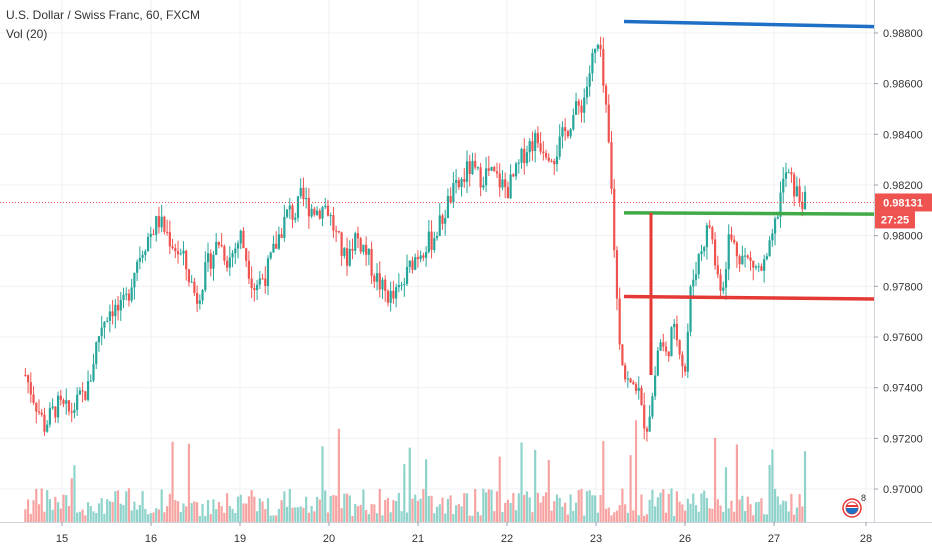 The height and width of the screenshot is (550, 932). What do you see at coordinates (749, 213) in the screenshot?
I see `mid-line` at bounding box center [749, 213].